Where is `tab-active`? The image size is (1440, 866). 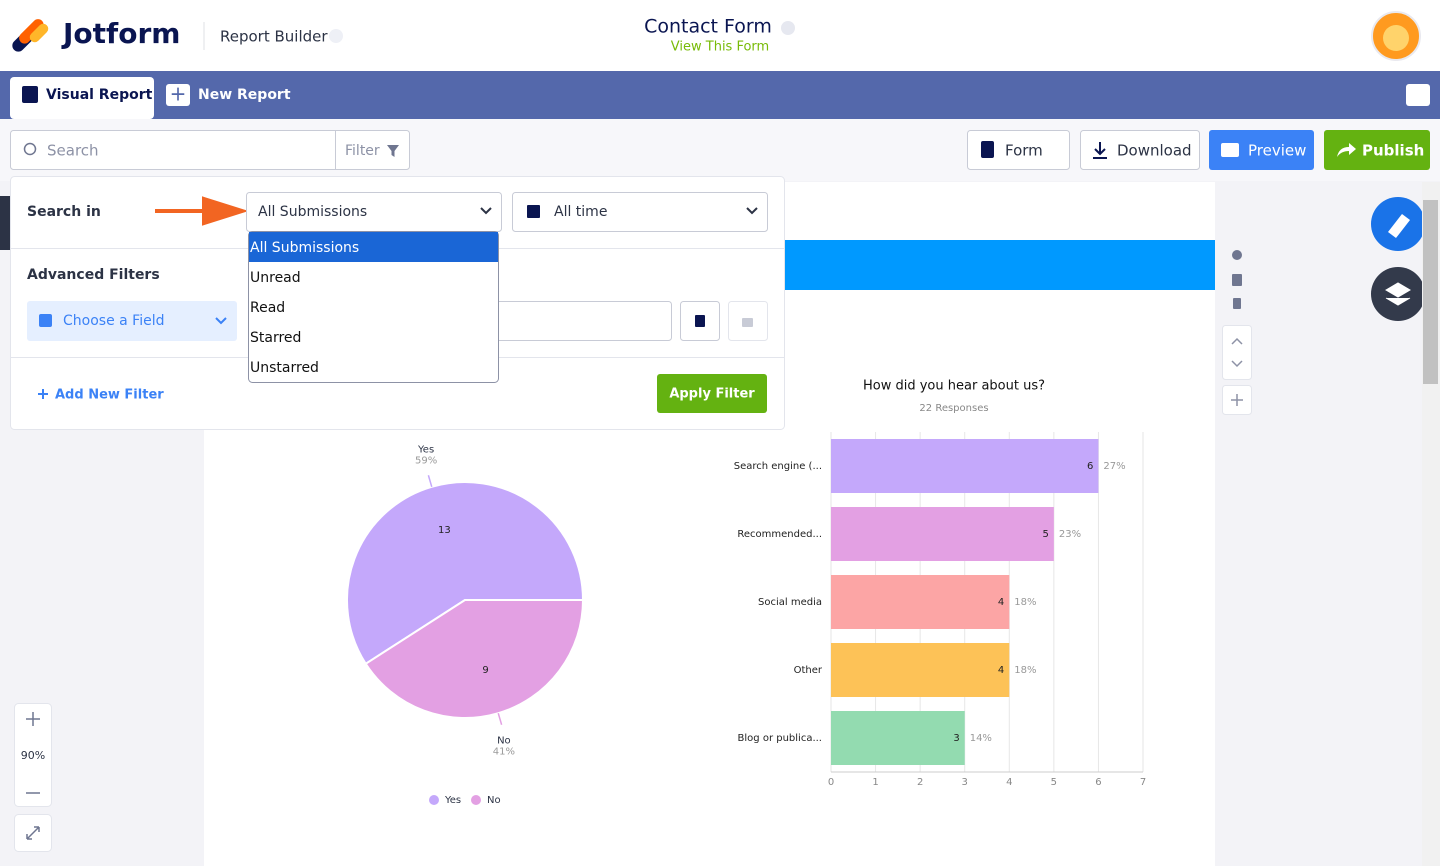
tab-active is located at coordinates (82, 98).